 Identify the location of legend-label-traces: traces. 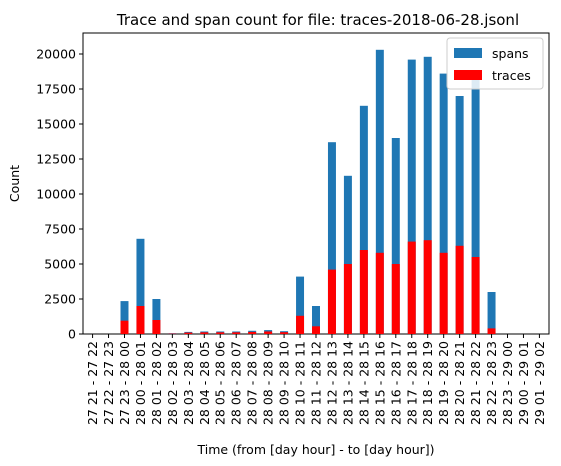
(511, 75).